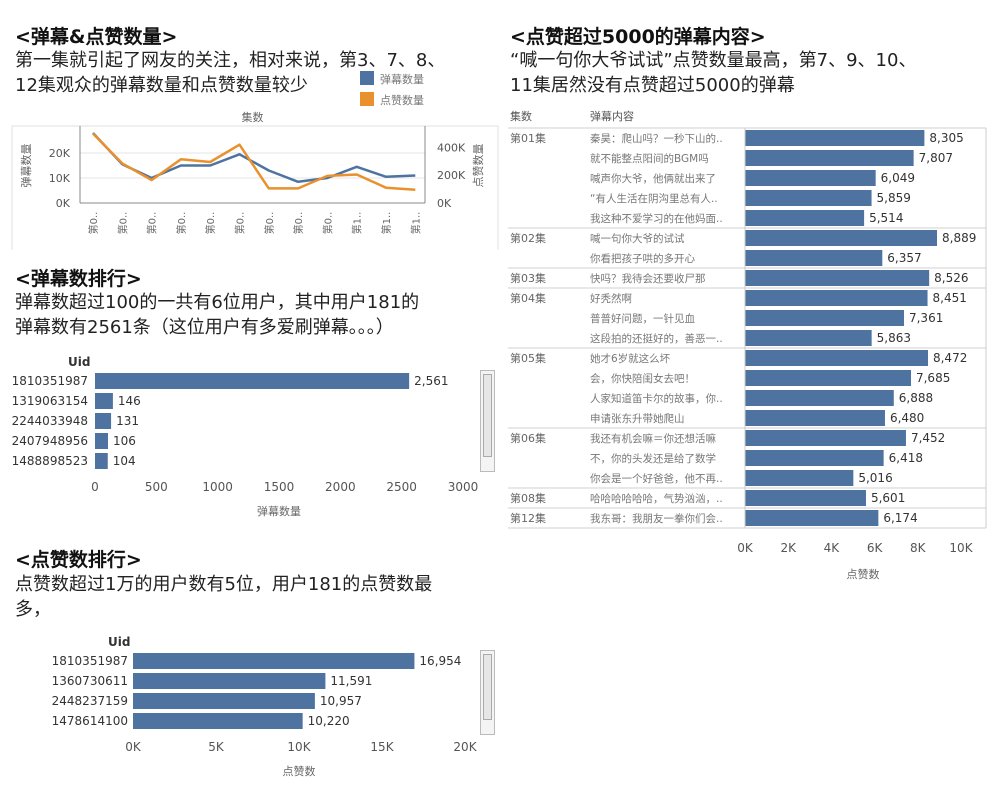  Describe the element at coordinates (656, 338) in the screenshot. I see `comment-text-3-2: 这段拍的还挺好的，善恶一..` at that location.